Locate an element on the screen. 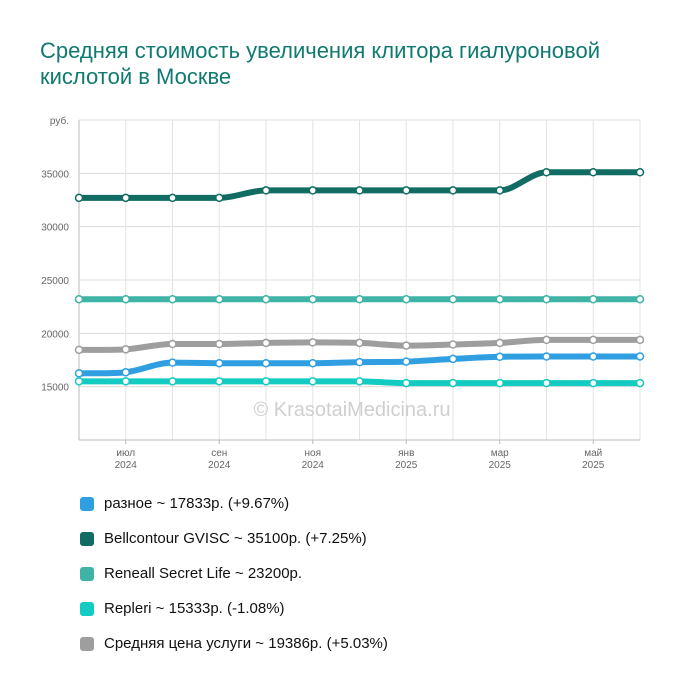 Image resolution: width=700 pixels, height=685 pixels. x-tick-label-month: май is located at coordinates (593, 453).